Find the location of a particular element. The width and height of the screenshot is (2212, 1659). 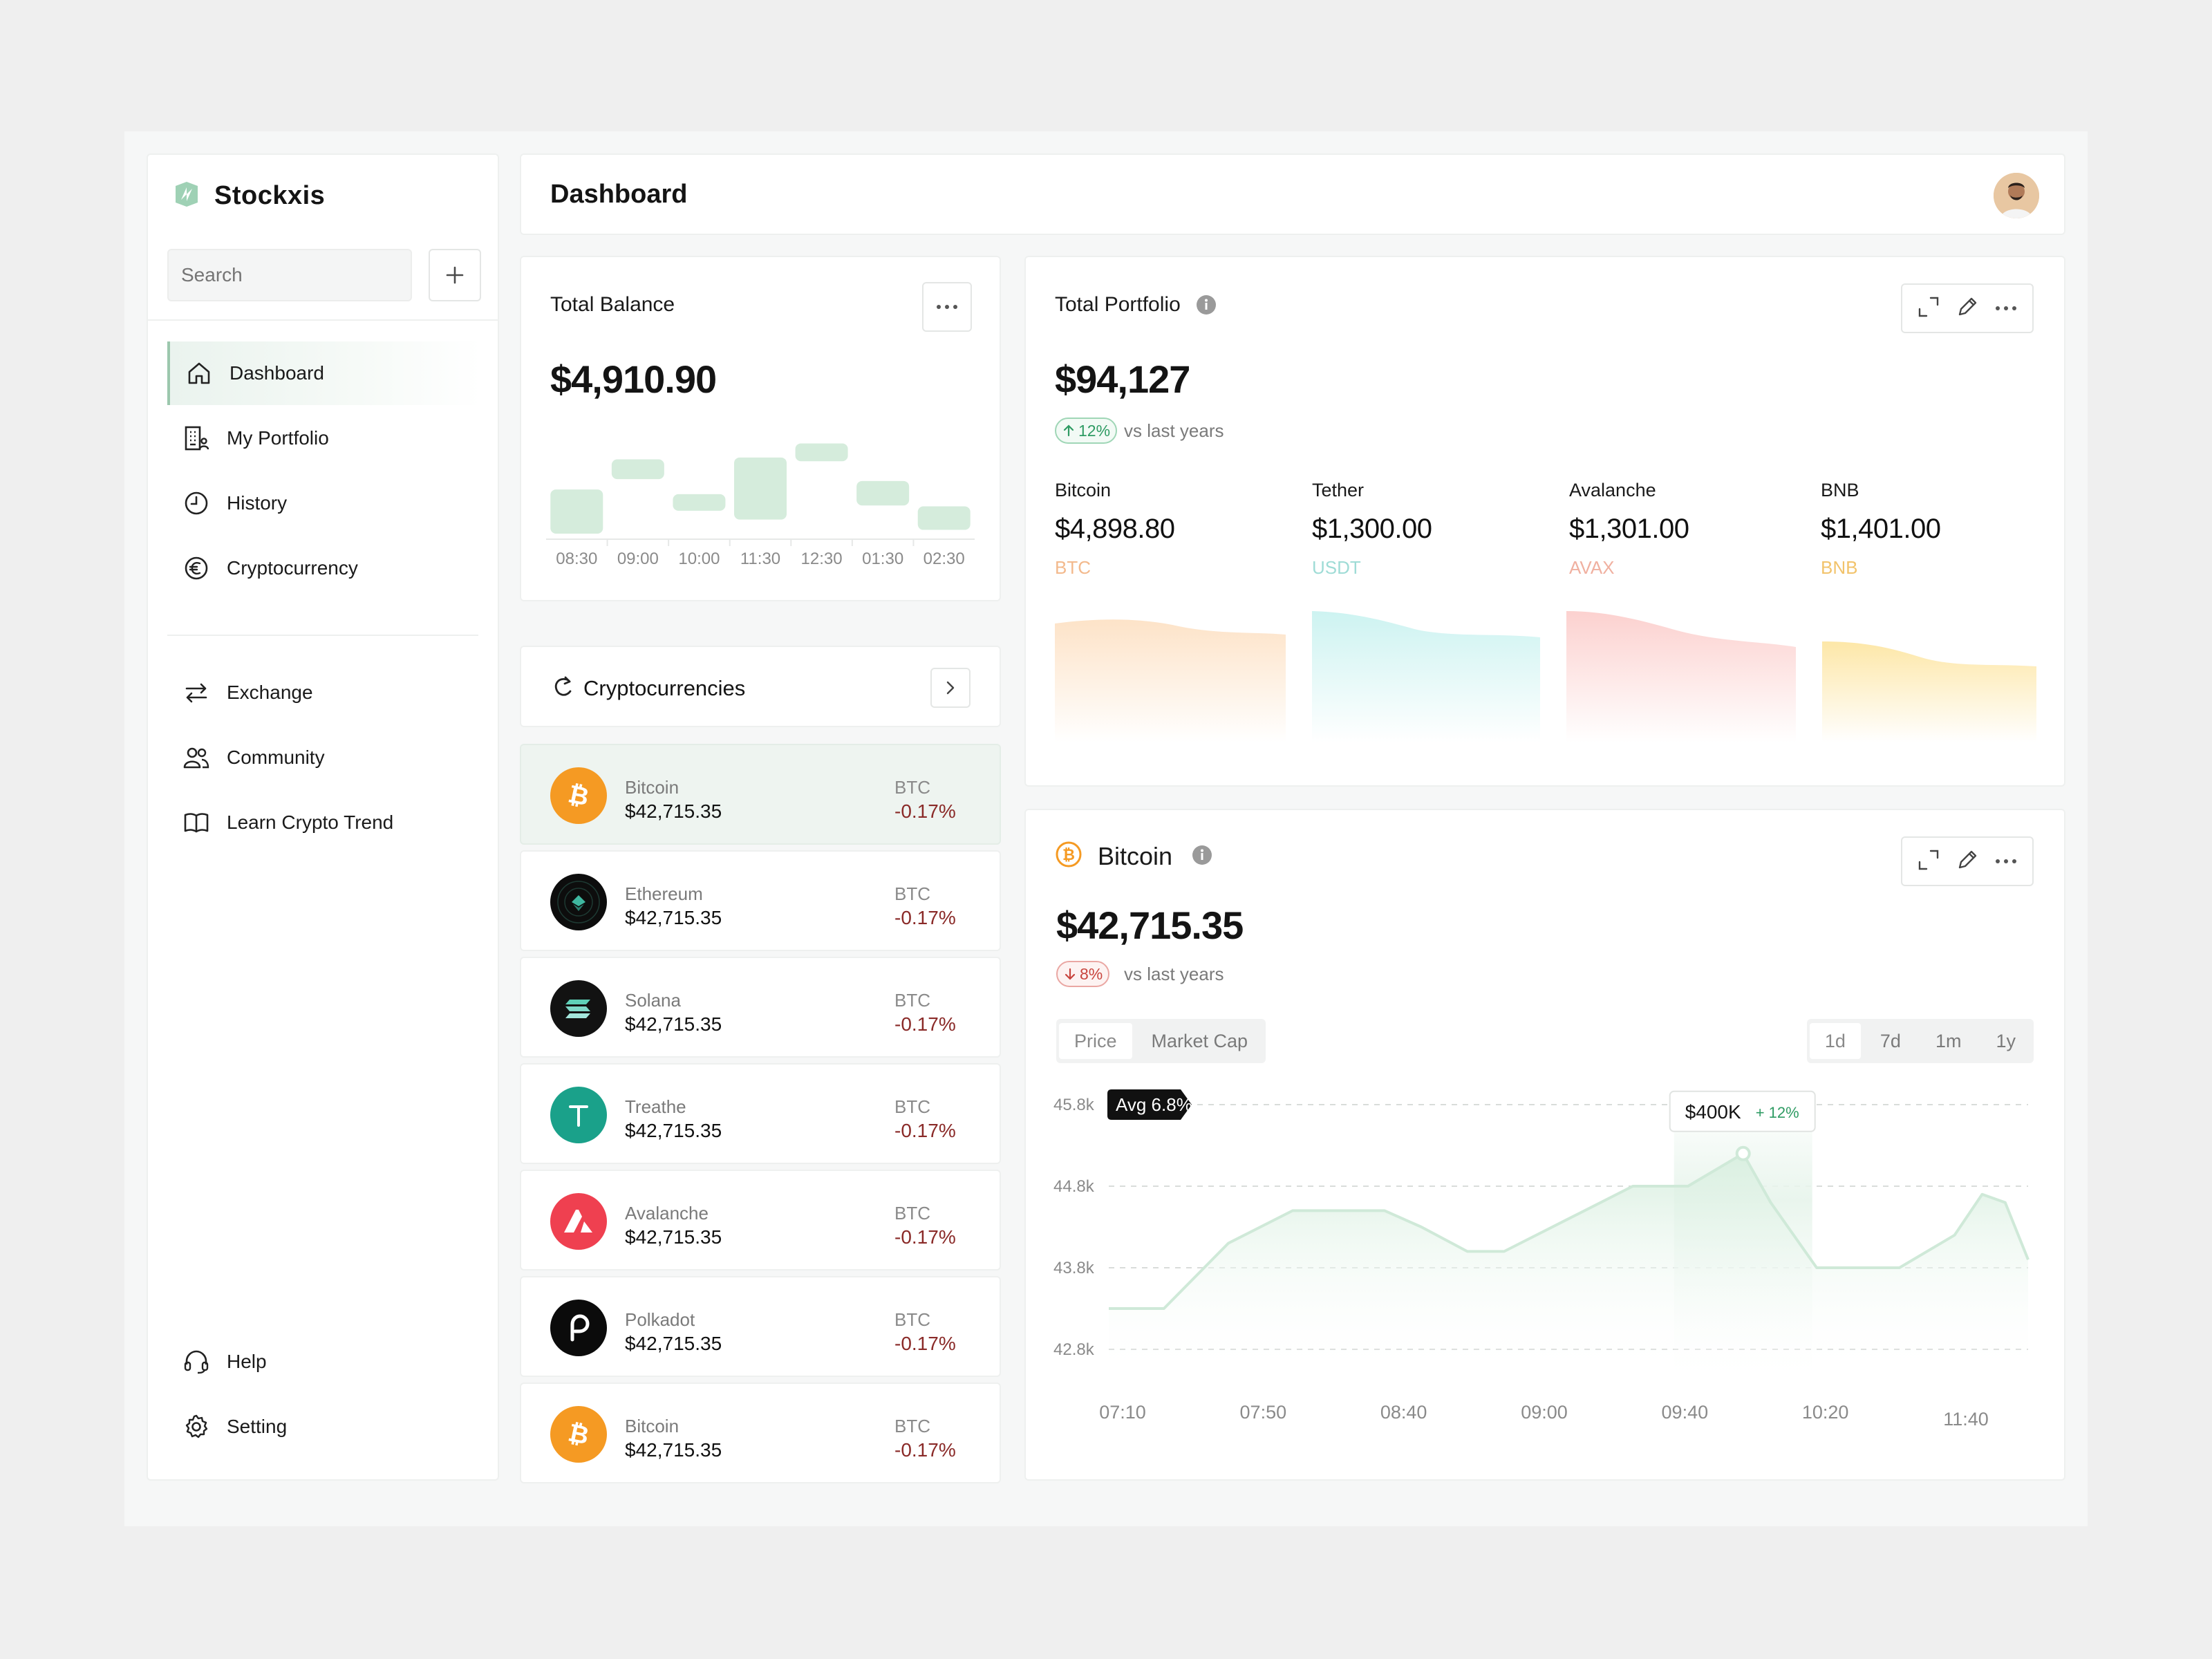

page-title: Dashboard is located at coordinates (619, 194).